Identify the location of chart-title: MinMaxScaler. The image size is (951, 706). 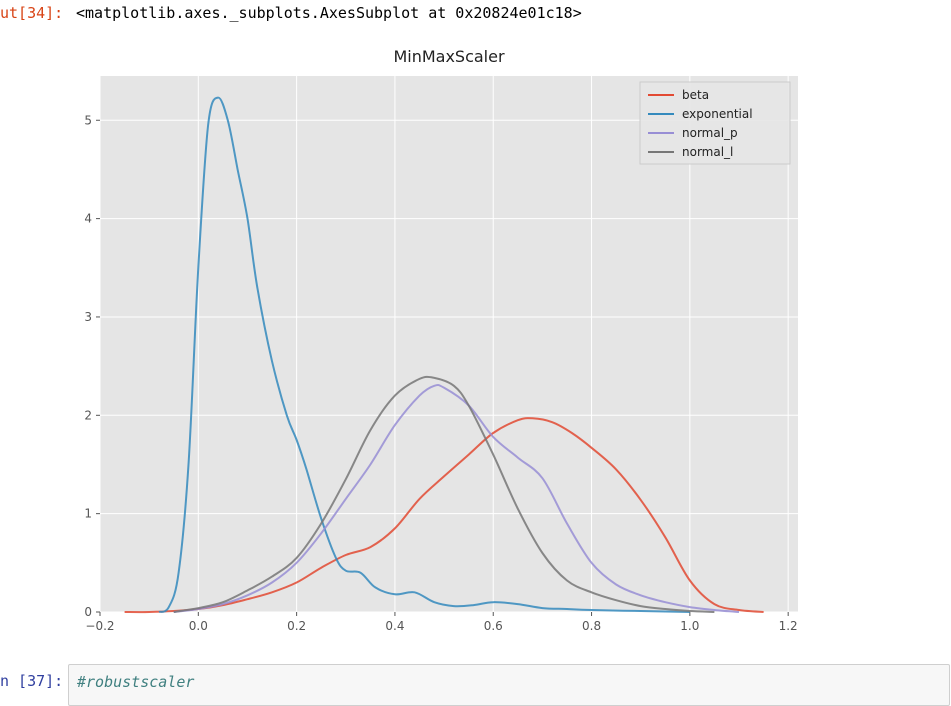
(449, 56).